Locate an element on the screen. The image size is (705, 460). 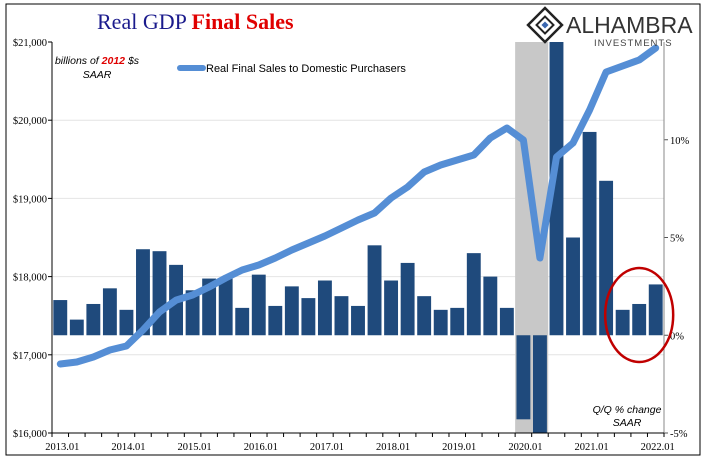
bar-2015Q3 is located at coordinates (225, 307).